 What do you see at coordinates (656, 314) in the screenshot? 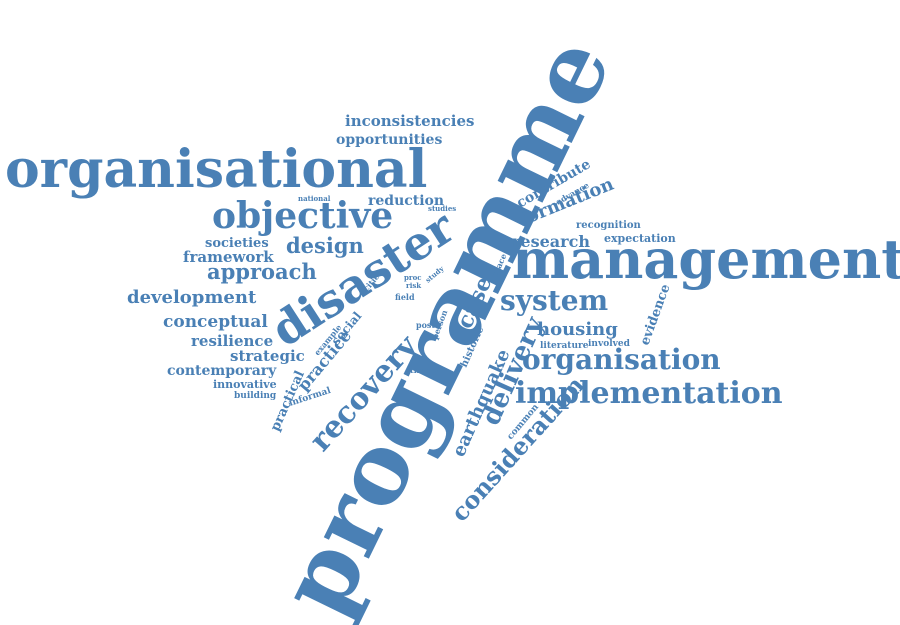
I see `word-evidence: evidence` at bounding box center [656, 314].